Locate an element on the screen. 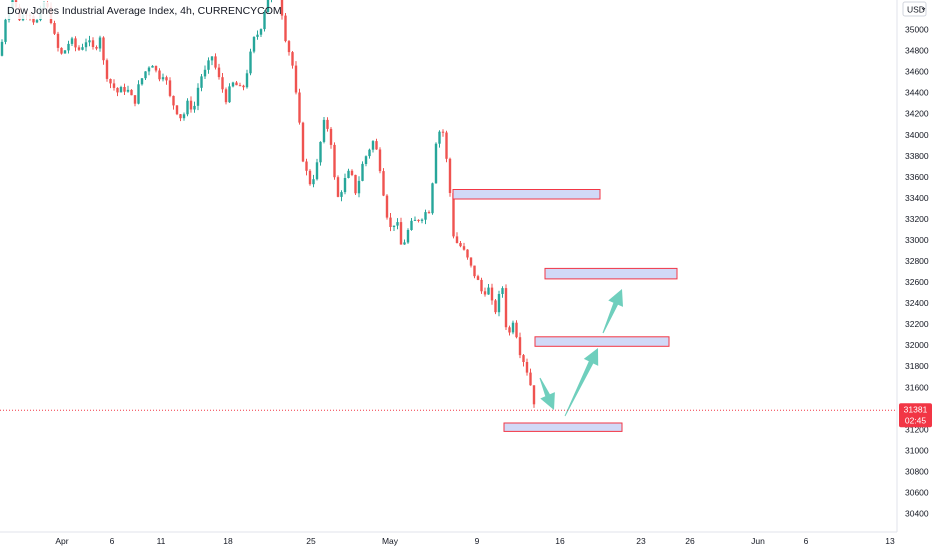 The height and width of the screenshot is (550, 932). y-tick-label: 34000 is located at coordinates (917, 135).